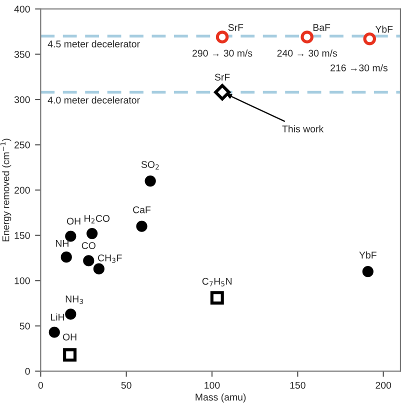  Describe the element at coordinates (75, 300) in the screenshot. I see `annotation: NH$_{3}$` at that location.